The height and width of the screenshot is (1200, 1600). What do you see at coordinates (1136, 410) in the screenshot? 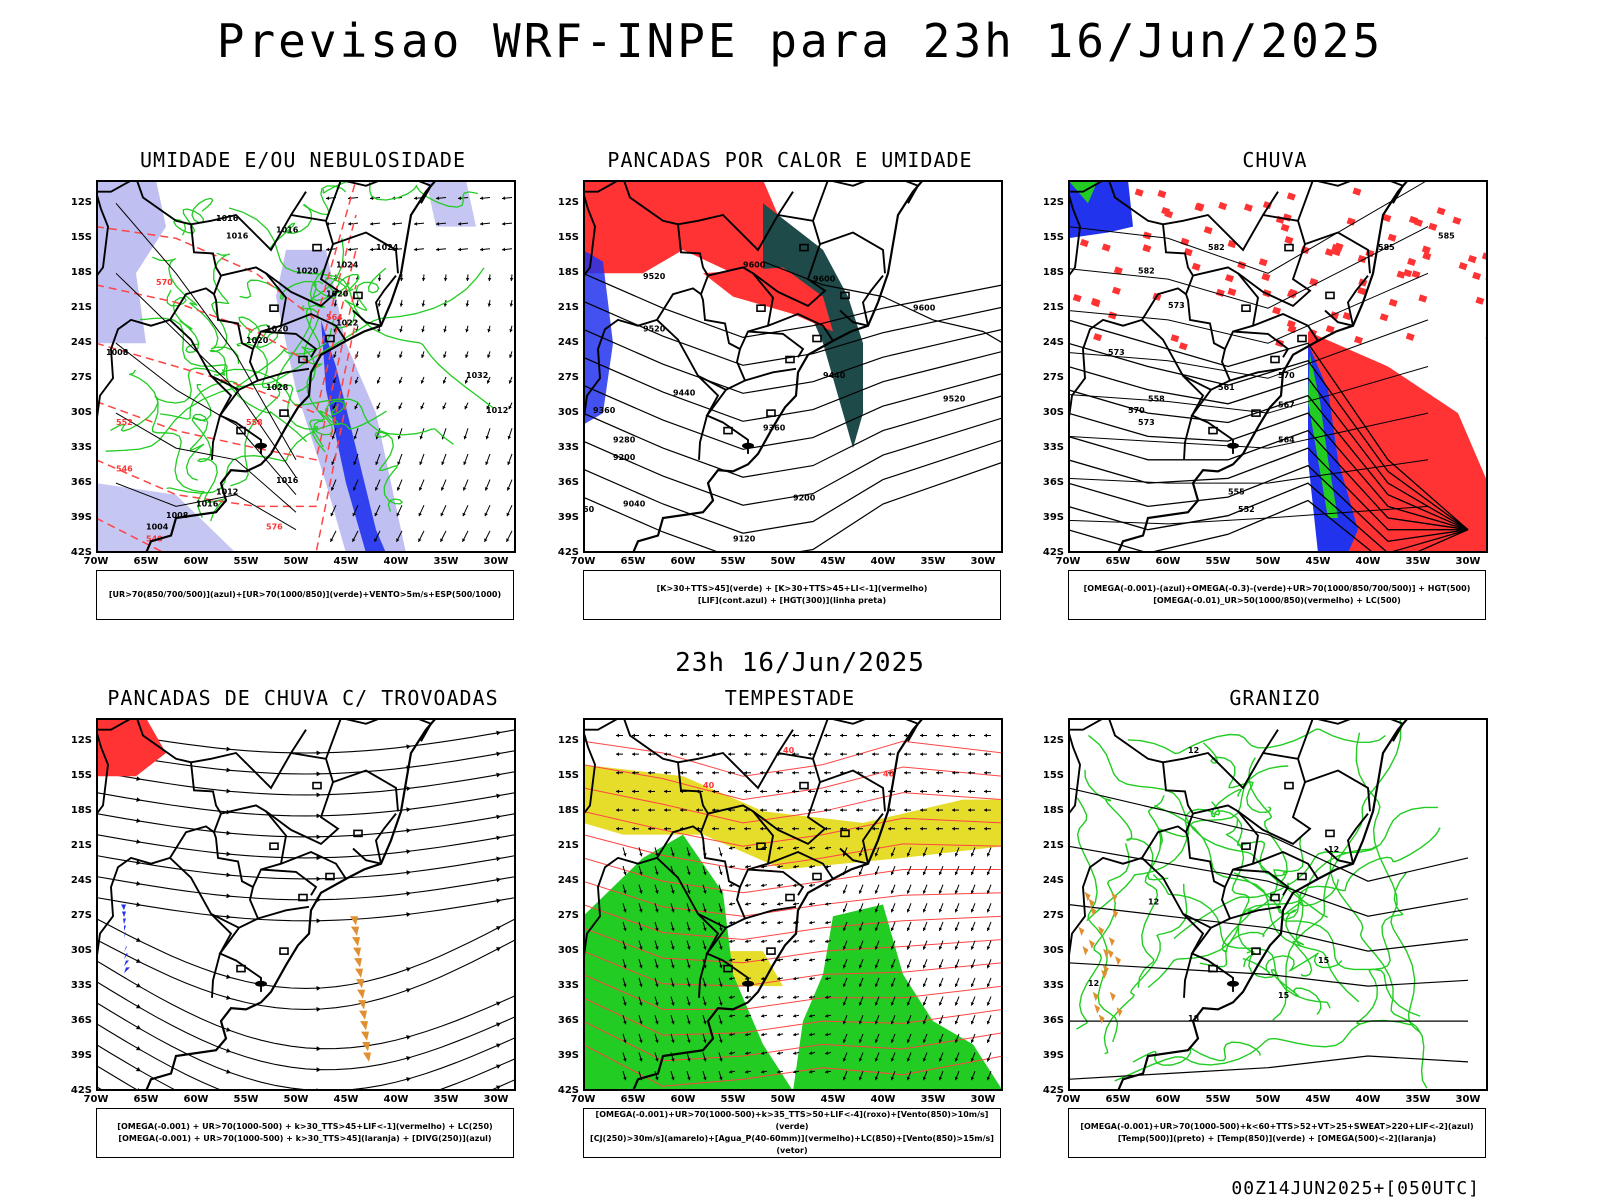
I see `contour-label: 570` at bounding box center [1136, 410].